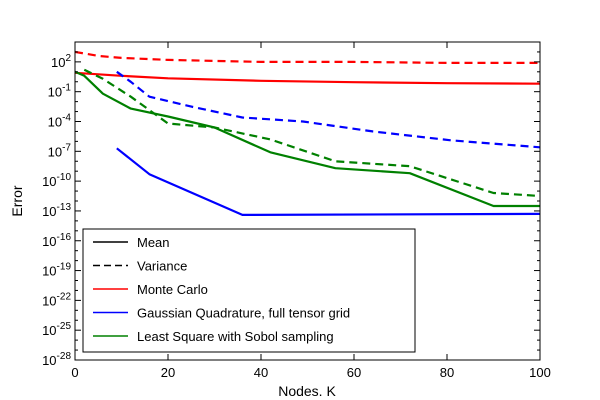 The image size is (600, 400). Describe the element at coordinates (60, 150) in the screenshot. I see `y-tick-label-3: 10⁻⁷` at that location.